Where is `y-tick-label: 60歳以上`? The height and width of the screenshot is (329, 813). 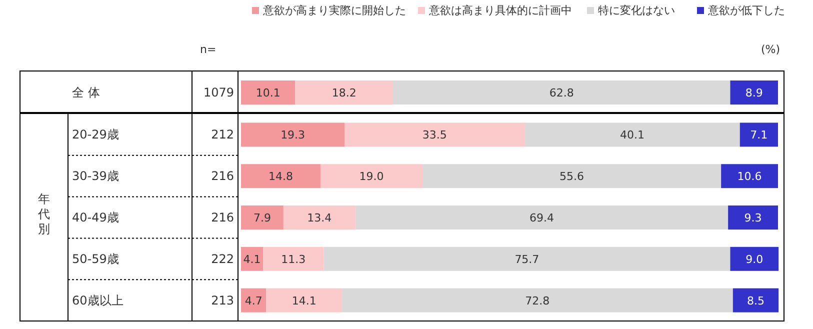
y-tick-label: 60歳以上 is located at coordinates (98, 300).